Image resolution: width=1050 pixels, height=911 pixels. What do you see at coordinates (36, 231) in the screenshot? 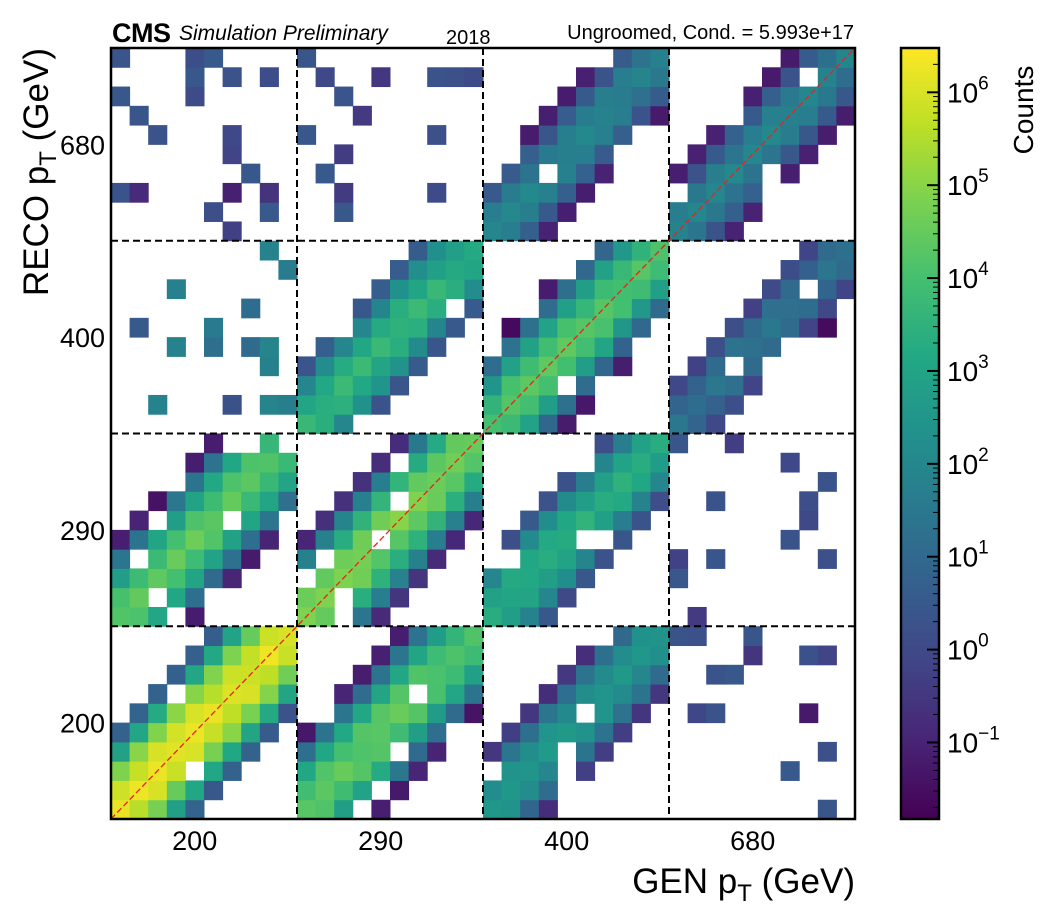
I see `y-axis-title-main: RECO p` at bounding box center [36, 231].